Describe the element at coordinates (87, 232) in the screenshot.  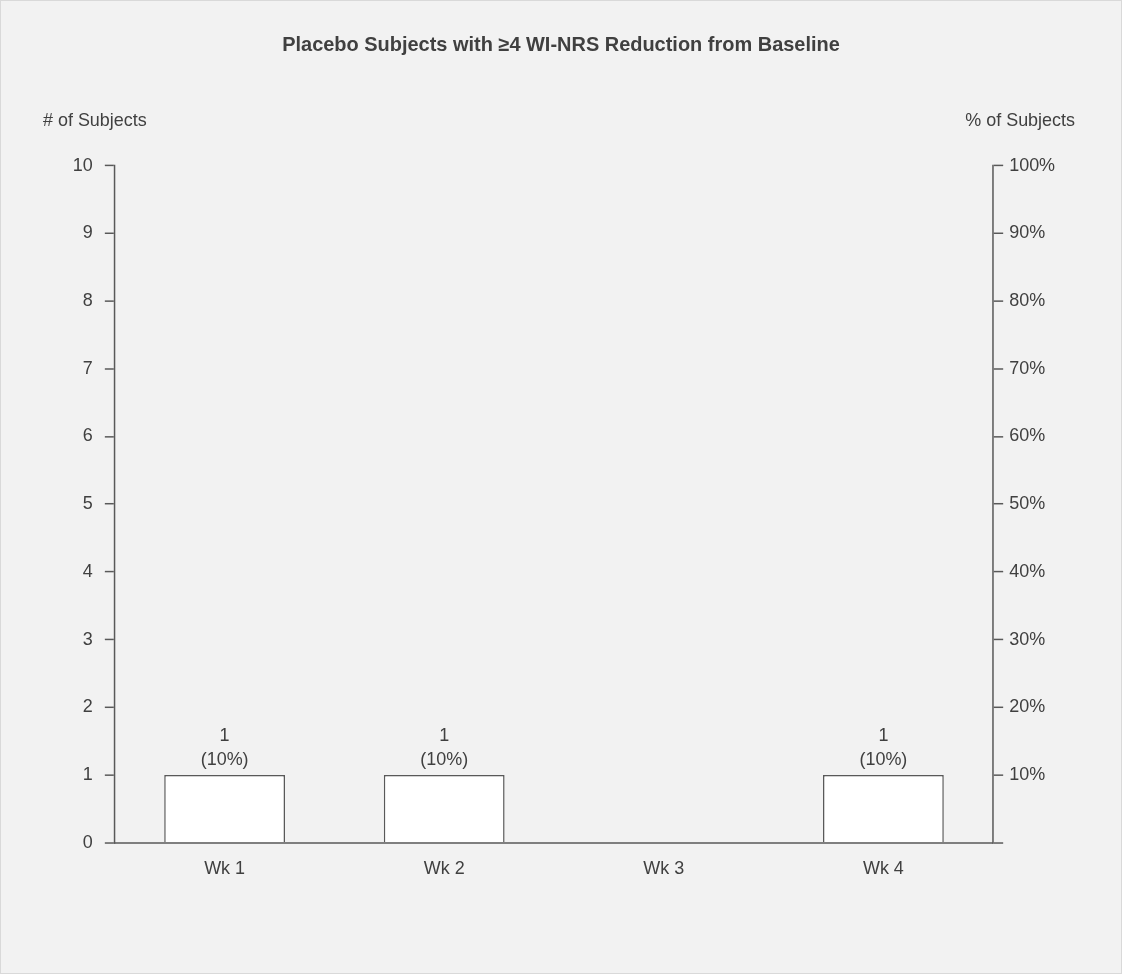
I see `y-tick-label: 9` at that location.